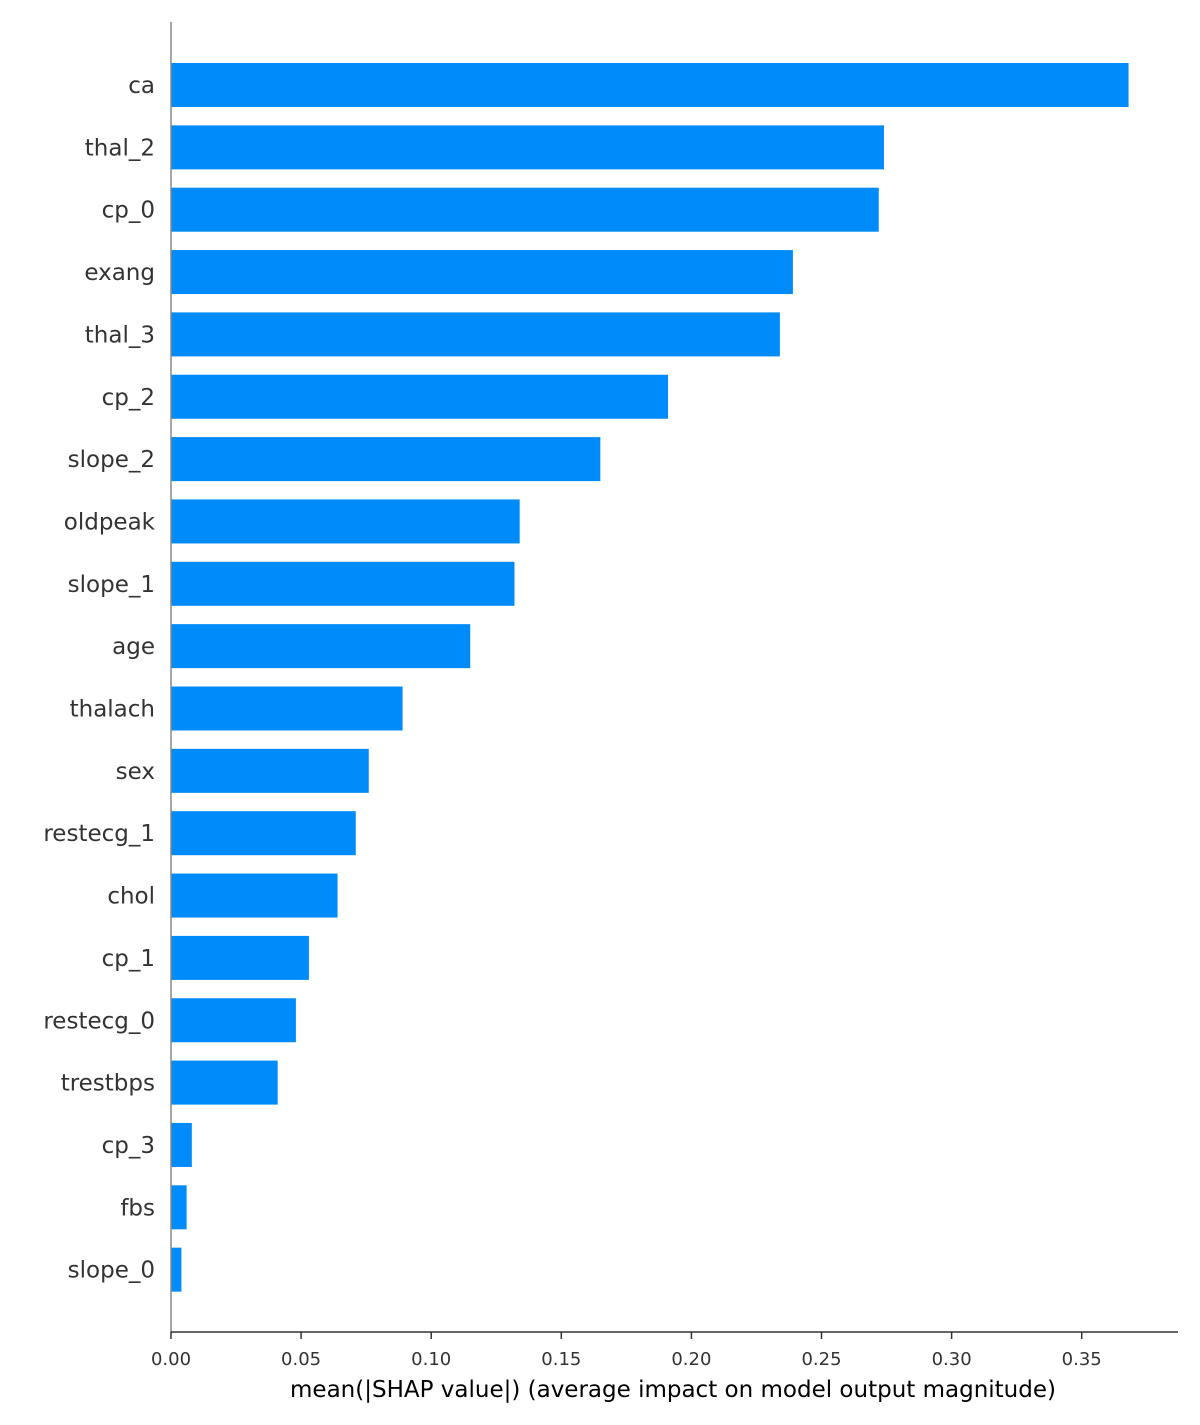 Image resolution: width=1200 pixels, height=1425 pixels. What do you see at coordinates (141, 86) in the screenshot?
I see `y-tick-label-ca: ca` at bounding box center [141, 86].